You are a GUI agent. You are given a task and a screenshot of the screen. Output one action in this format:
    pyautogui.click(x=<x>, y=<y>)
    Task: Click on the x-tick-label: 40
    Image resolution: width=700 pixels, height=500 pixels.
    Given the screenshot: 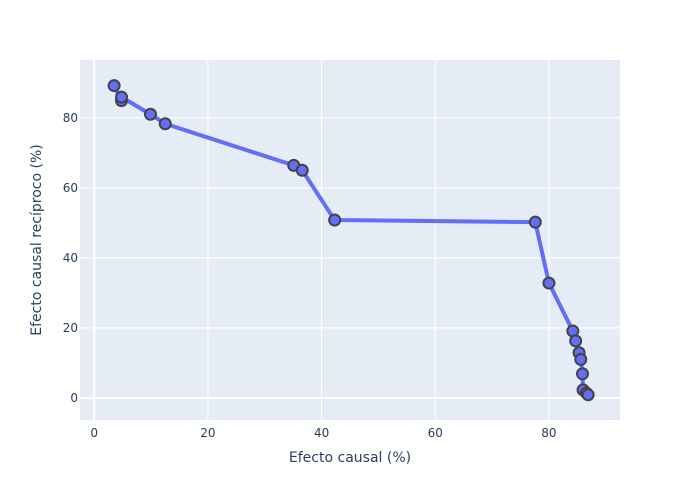 What is the action you would take?
    pyautogui.click(x=321, y=433)
    